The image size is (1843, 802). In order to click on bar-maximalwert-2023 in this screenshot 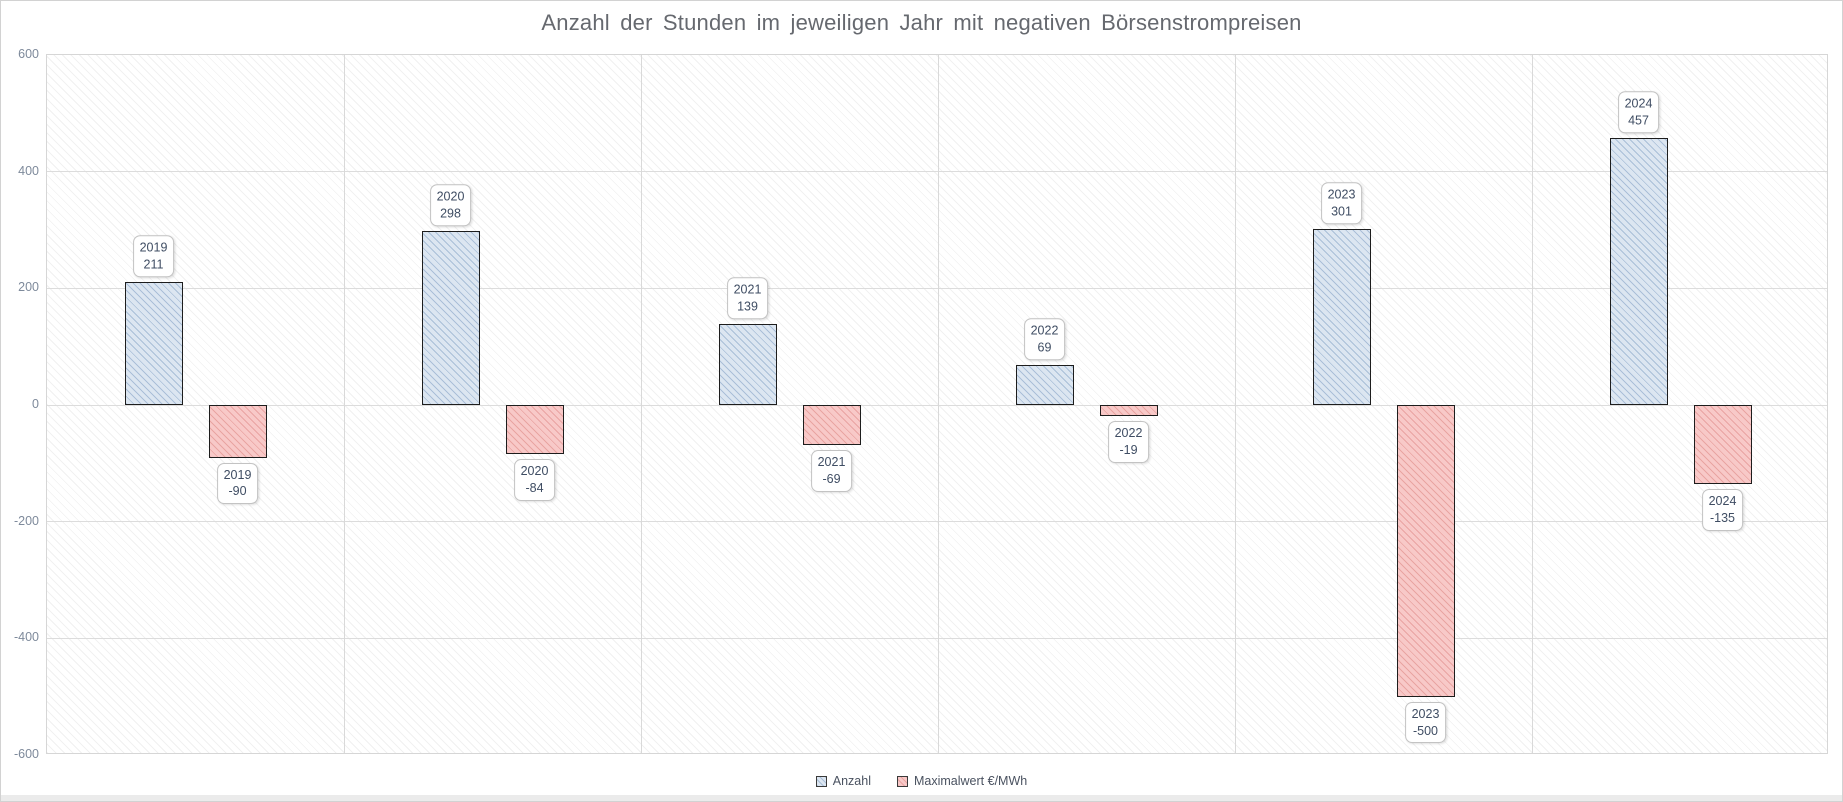, I will do `click(1425, 551)`.